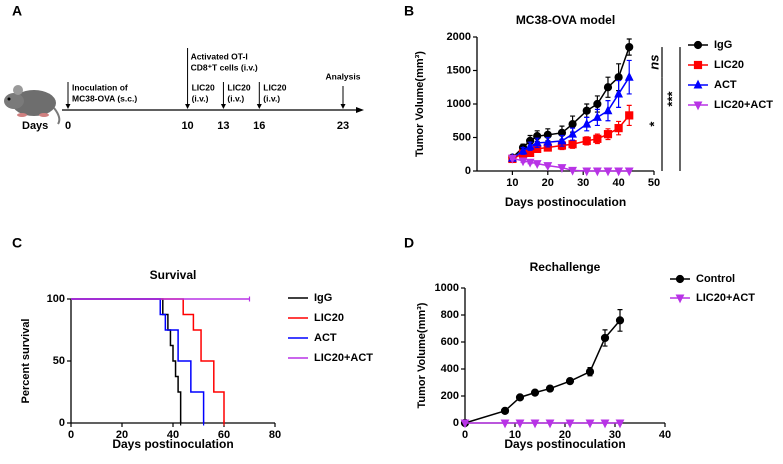 This screenshot has width=783, height=464. I want to click on legend-label: Control, so click(715, 279).